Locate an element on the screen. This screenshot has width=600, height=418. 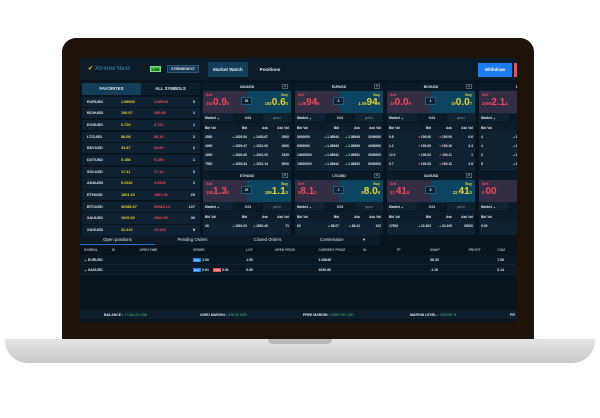
watchlist-row: EOSUSD 0.720 0.721 1 is located at coordinates (141, 125).